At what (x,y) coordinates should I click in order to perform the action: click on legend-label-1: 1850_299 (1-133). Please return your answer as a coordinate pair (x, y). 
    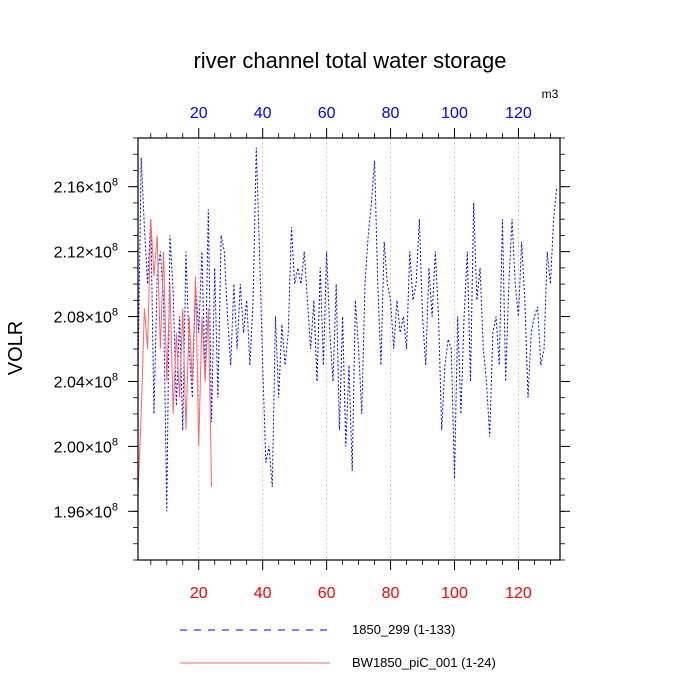
    Looking at the image, I should click on (403, 629).